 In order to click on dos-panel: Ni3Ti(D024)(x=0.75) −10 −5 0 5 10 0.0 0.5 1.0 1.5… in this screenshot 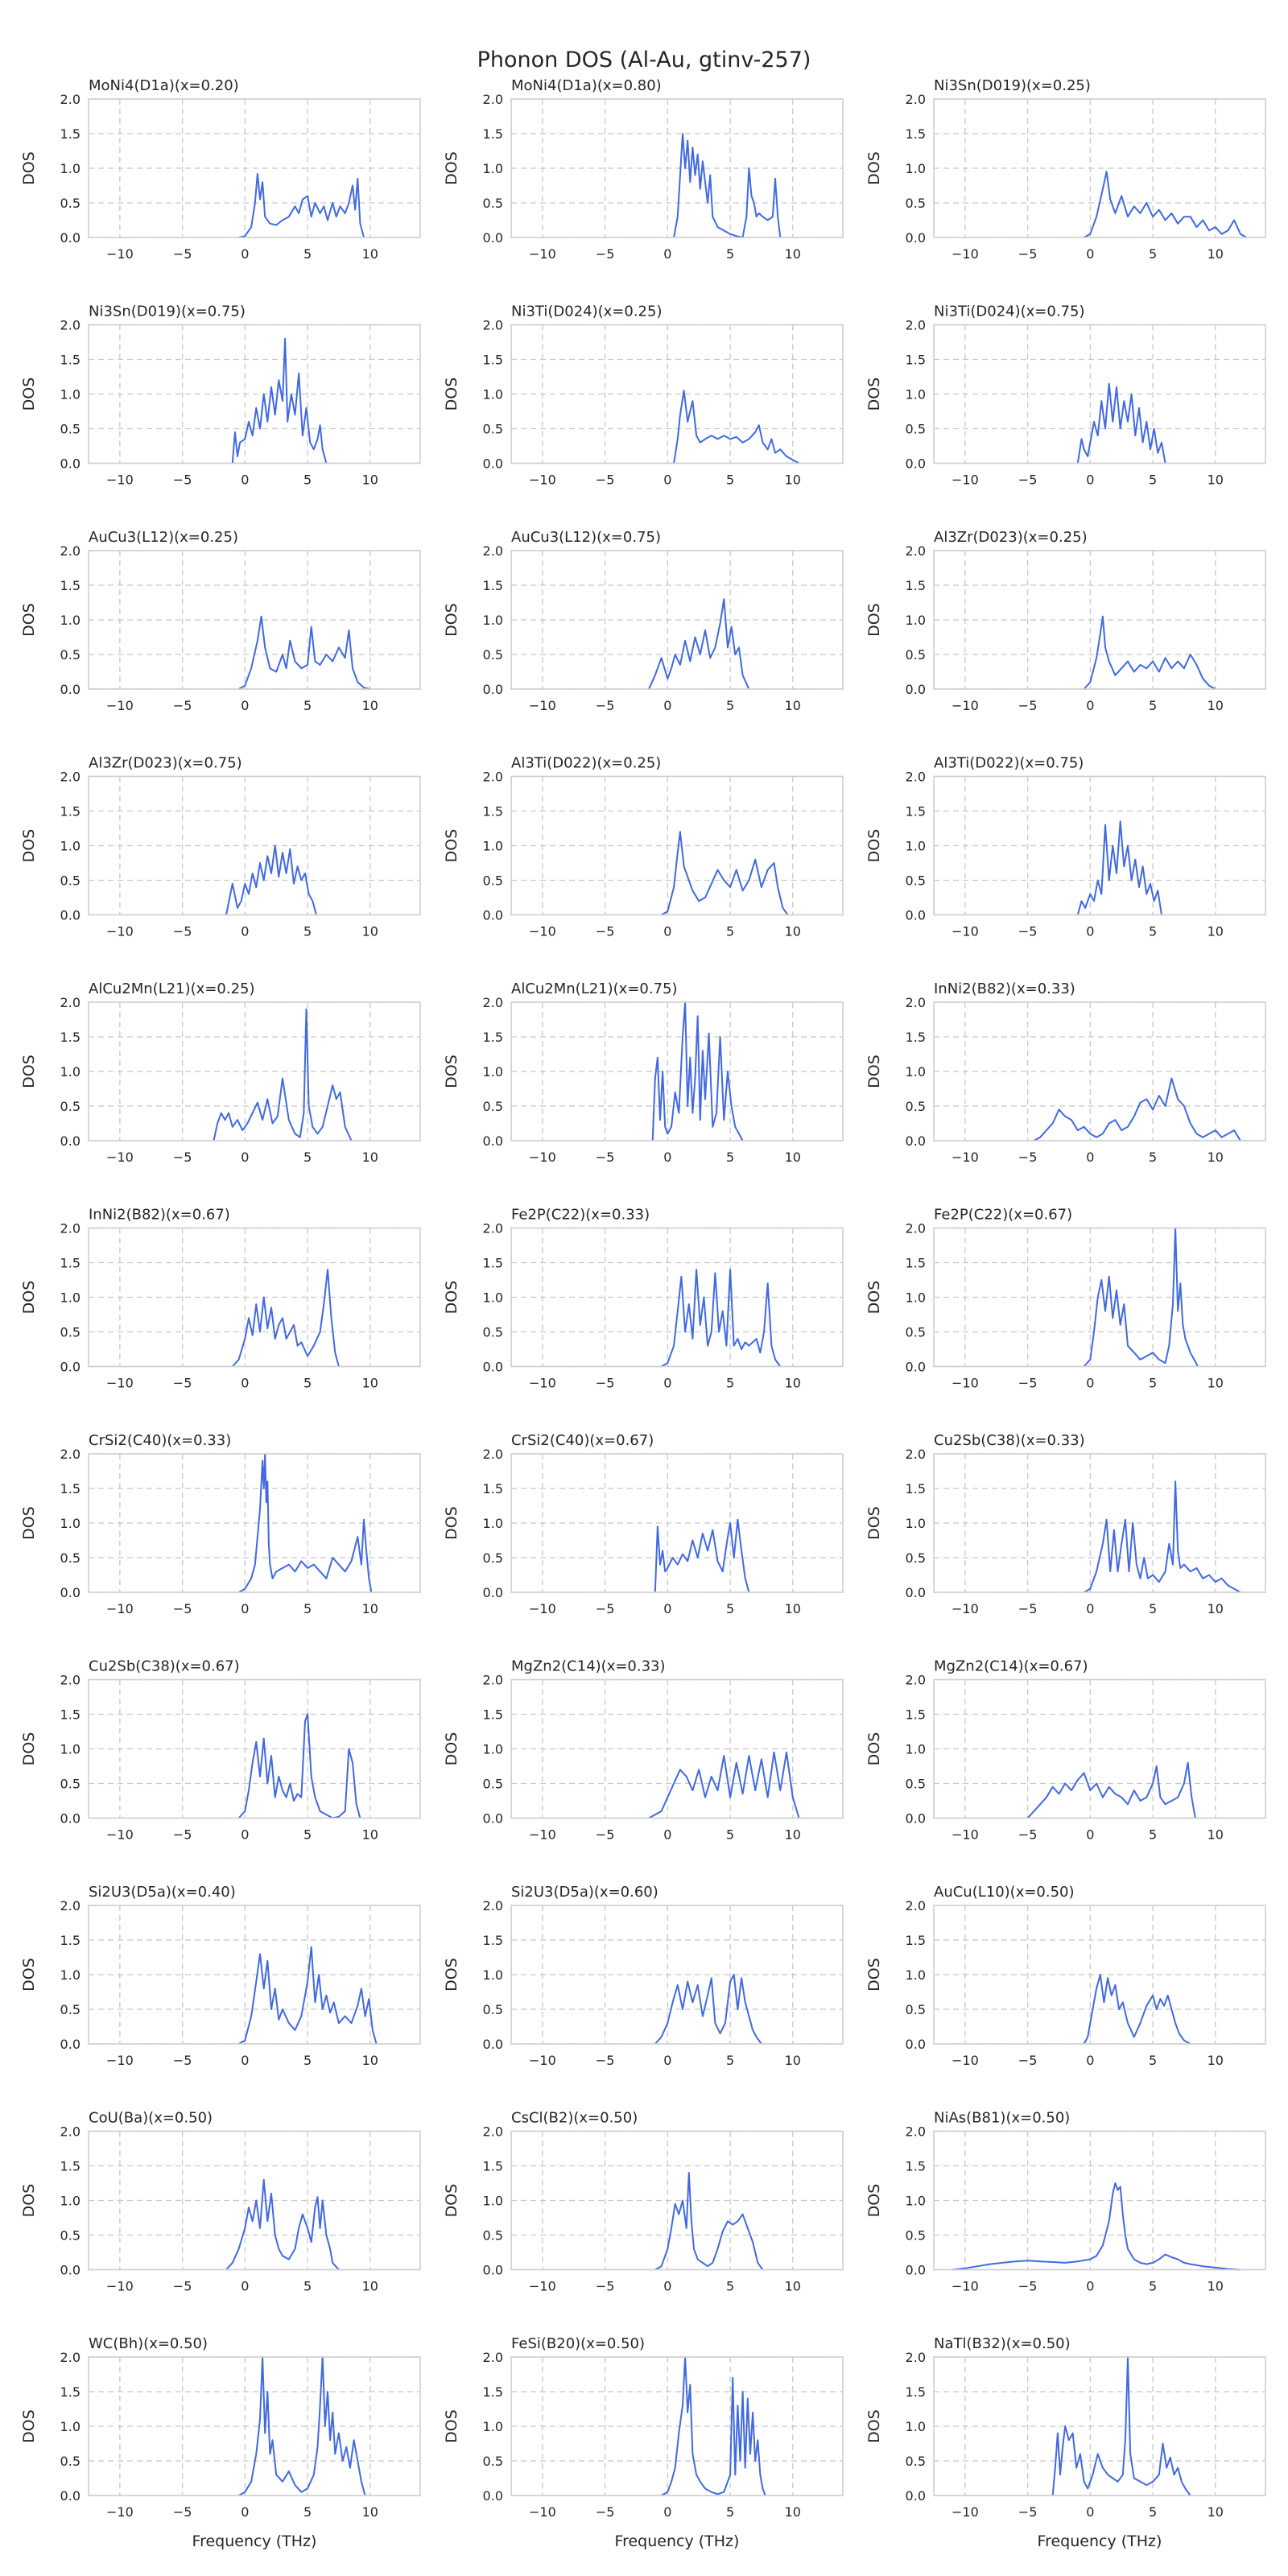, I will do `click(1065, 395)`.